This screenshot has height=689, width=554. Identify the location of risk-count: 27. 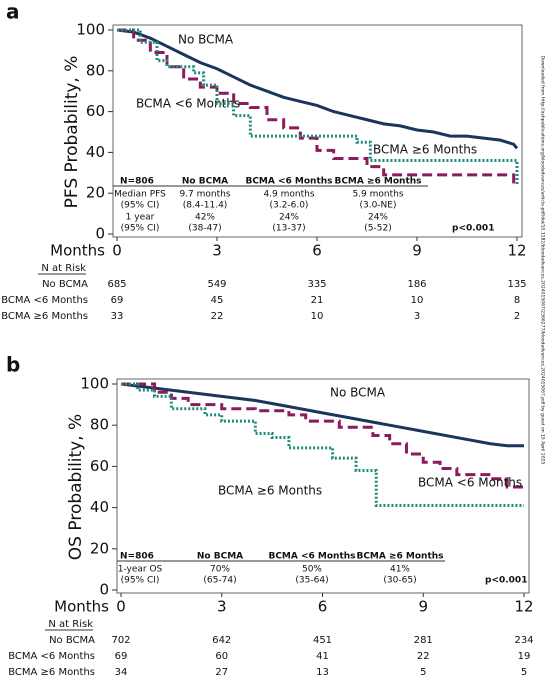
(221, 672).